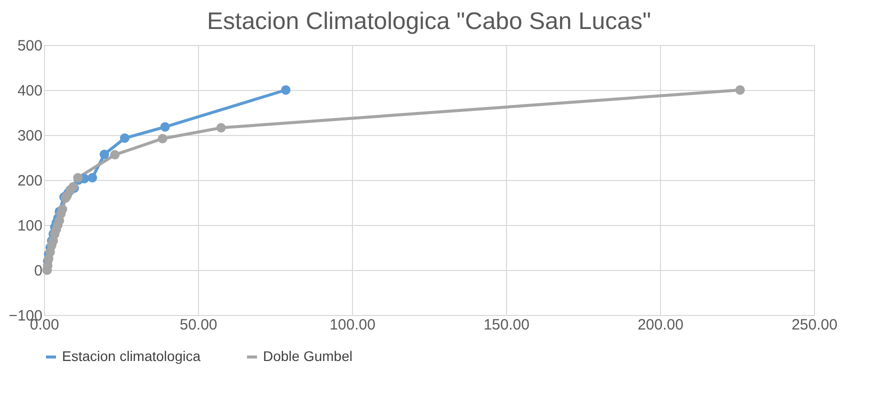  Describe the element at coordinates (353, 325) in the screenshot. I see `x-tick-label: 100.00` at that location.